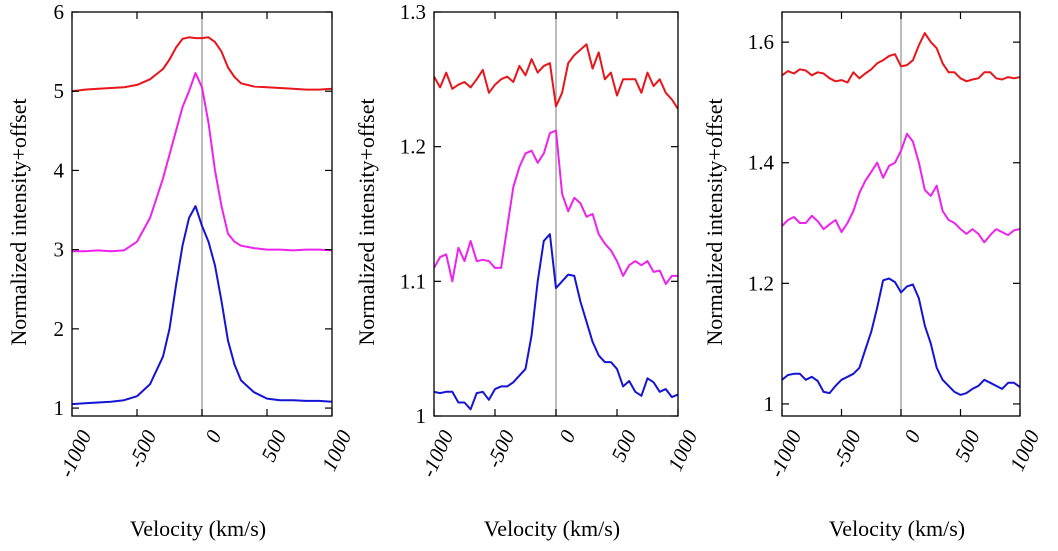 The height and width of the screenshot is (551, 1058). What do you see at coordinates (413, 12) in the screenshot?
I see `y-tick-label: 1.3` at bounding box center [413, 12].